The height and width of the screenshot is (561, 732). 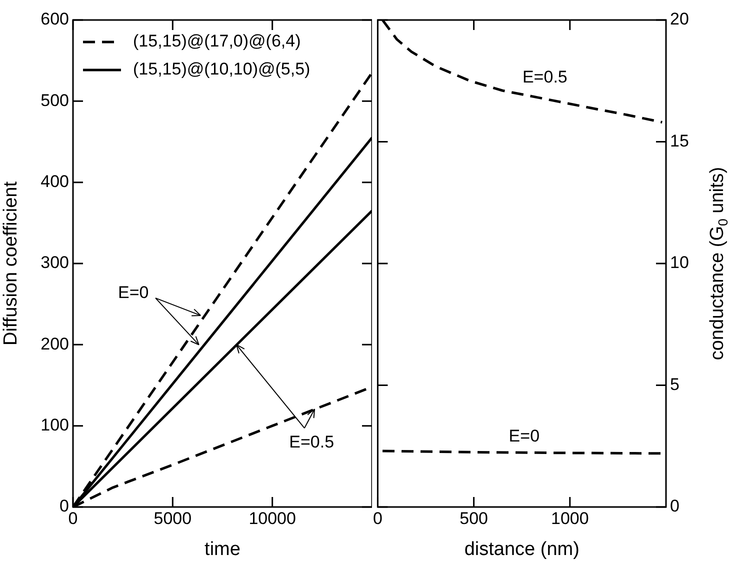 I want to click on x-tick-label: 5000, so click(x=173, y=518).